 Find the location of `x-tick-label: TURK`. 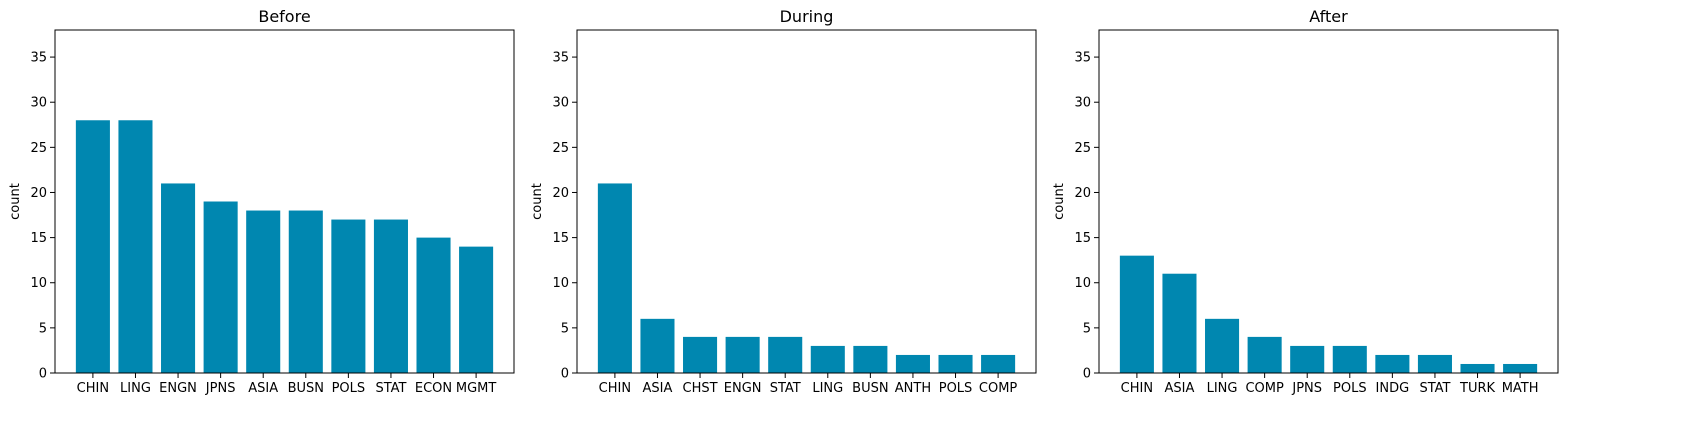

x-tick-label: TURK is located at coordinates (1477, 388).